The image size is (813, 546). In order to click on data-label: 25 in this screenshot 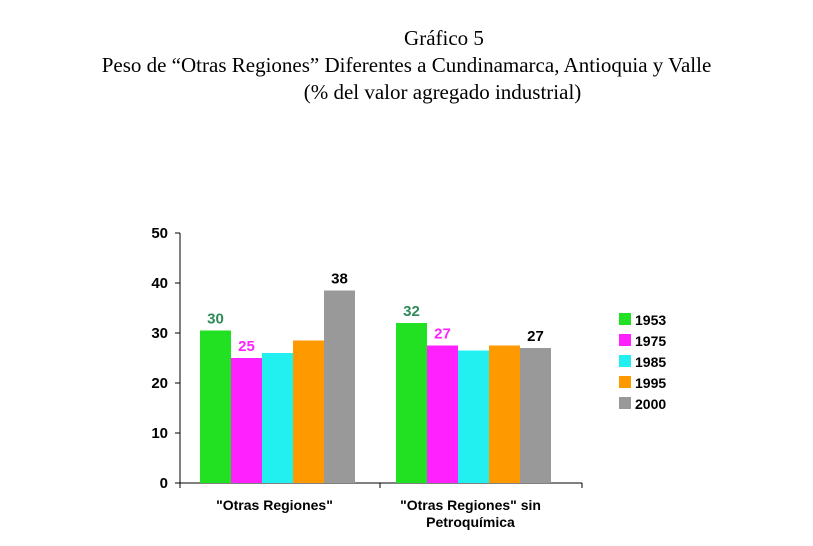, I will do `click(246, 346)`.